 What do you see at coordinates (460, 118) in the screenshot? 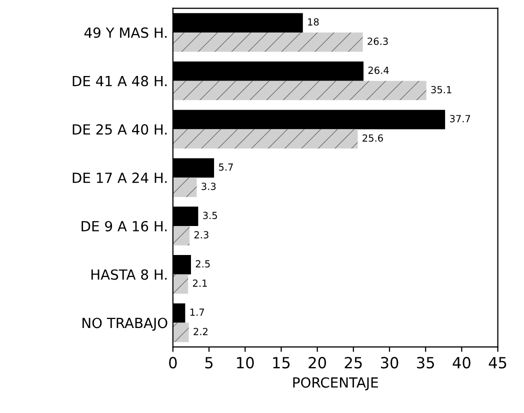
I see `data-label: 37.7` at bounding box center [460, 118].